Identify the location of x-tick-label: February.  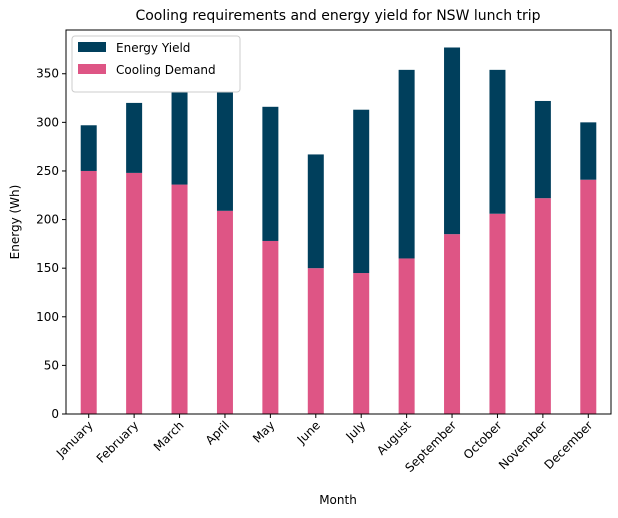
(118, 442).